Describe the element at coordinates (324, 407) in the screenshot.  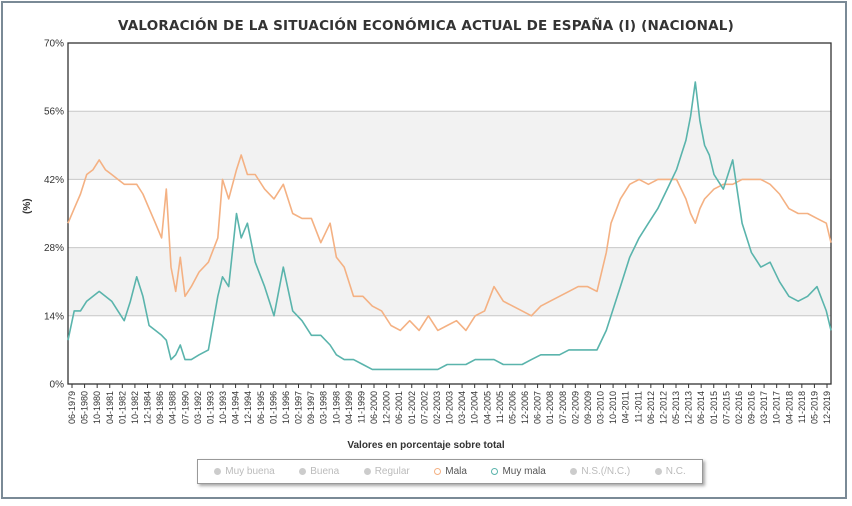
I see `x-tick-label: 03-1998` at that location.